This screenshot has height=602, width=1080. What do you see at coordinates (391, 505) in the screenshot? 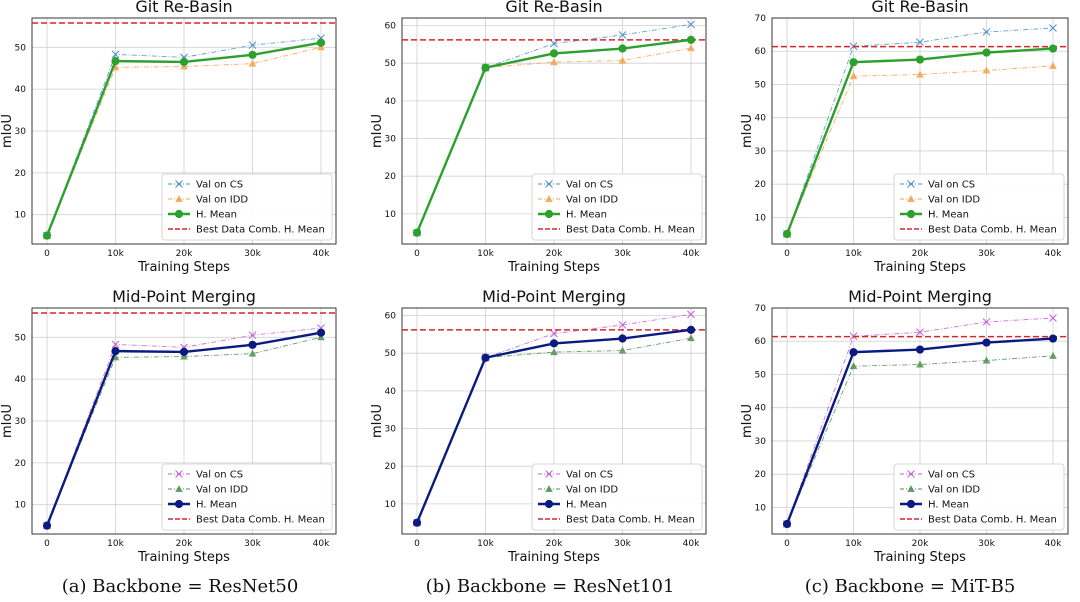
I see `y-tick-label: 10` at bounding box center [391, 505].